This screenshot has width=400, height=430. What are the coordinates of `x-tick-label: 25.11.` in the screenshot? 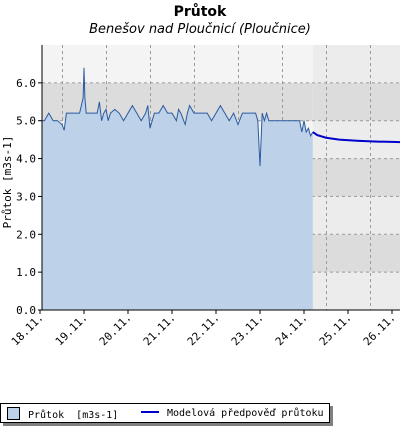 It's located at (335, 329).